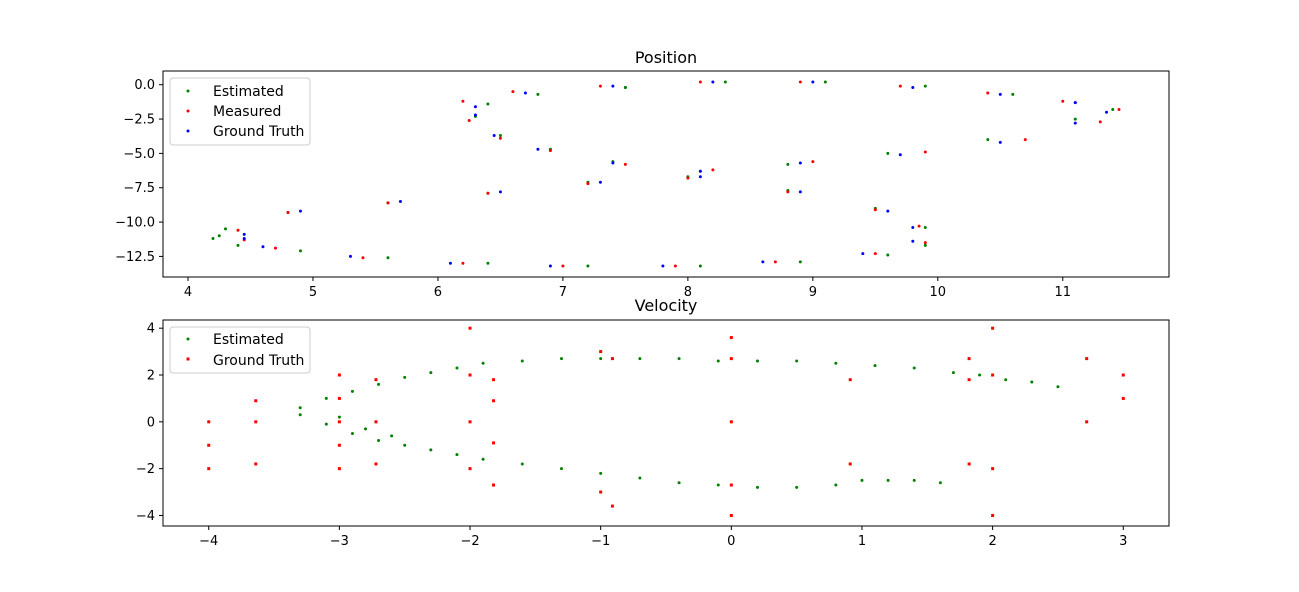 The image size is (1299, 592). Describe the element at coordinates (666, 57) in the screenshot. I see `position-title: Position` at that location.